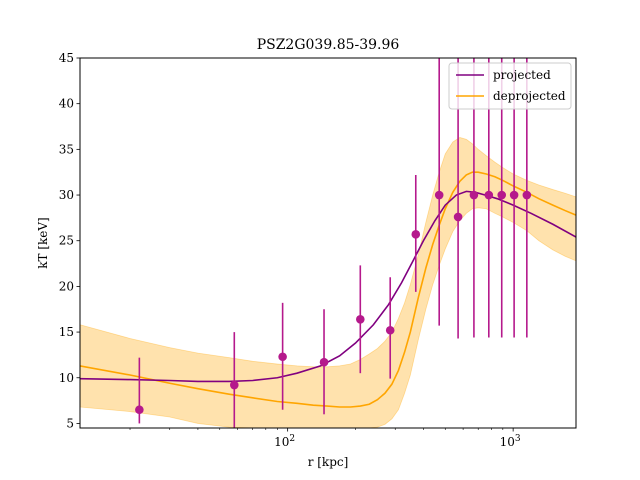 The image size is (640, 480). What do you see at coordinates (66, 378) in the screenshot?
I see `y-tick-label: 10` at bounding box center [66, 378].